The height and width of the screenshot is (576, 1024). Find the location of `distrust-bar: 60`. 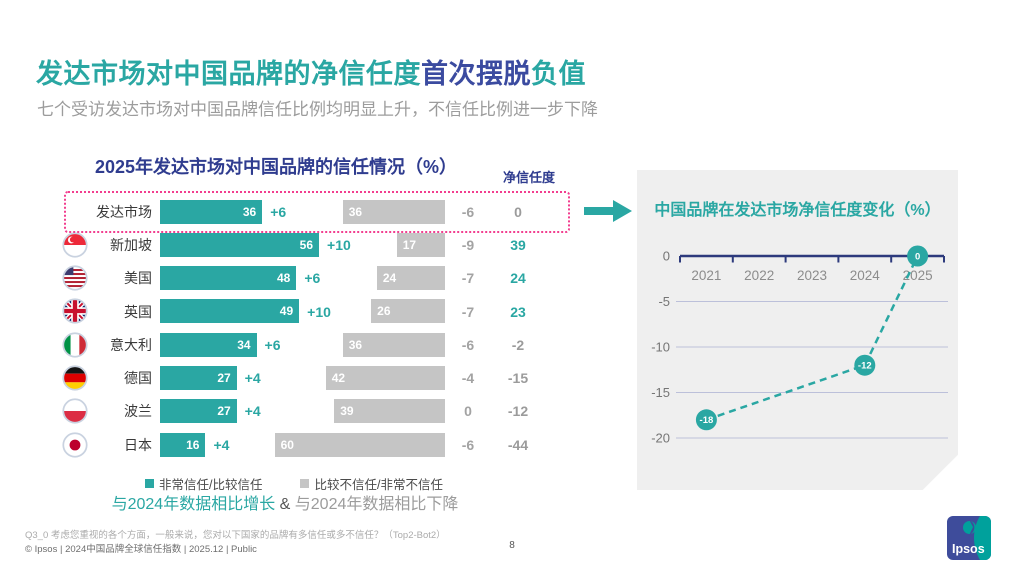

distrust-bar: 60 is located at coordinates (359, 444).